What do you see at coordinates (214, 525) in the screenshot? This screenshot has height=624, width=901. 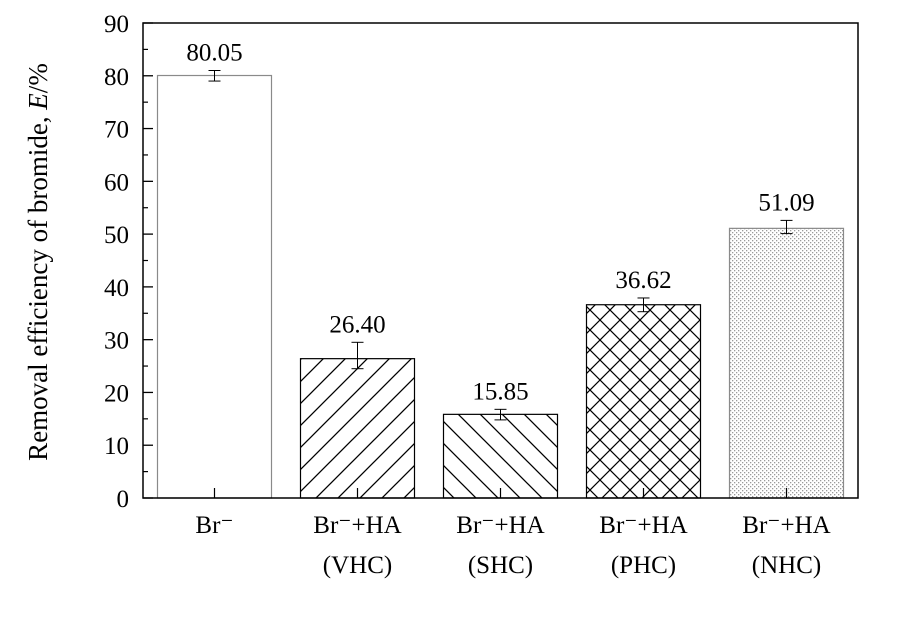 I see `x-category-label-1: Br⁻` at bounding box center [214, 525].